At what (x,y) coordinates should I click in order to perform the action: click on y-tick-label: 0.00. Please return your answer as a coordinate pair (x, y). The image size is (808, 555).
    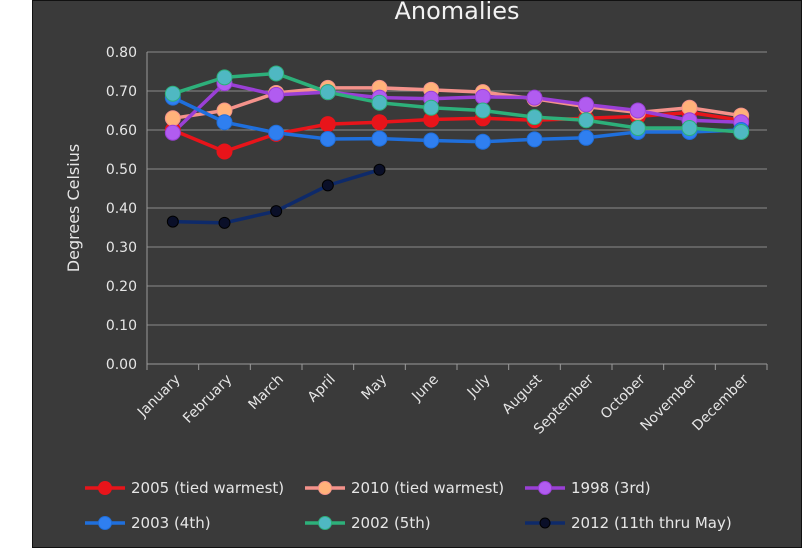
    Looking at the image, I should click on (121, 365).